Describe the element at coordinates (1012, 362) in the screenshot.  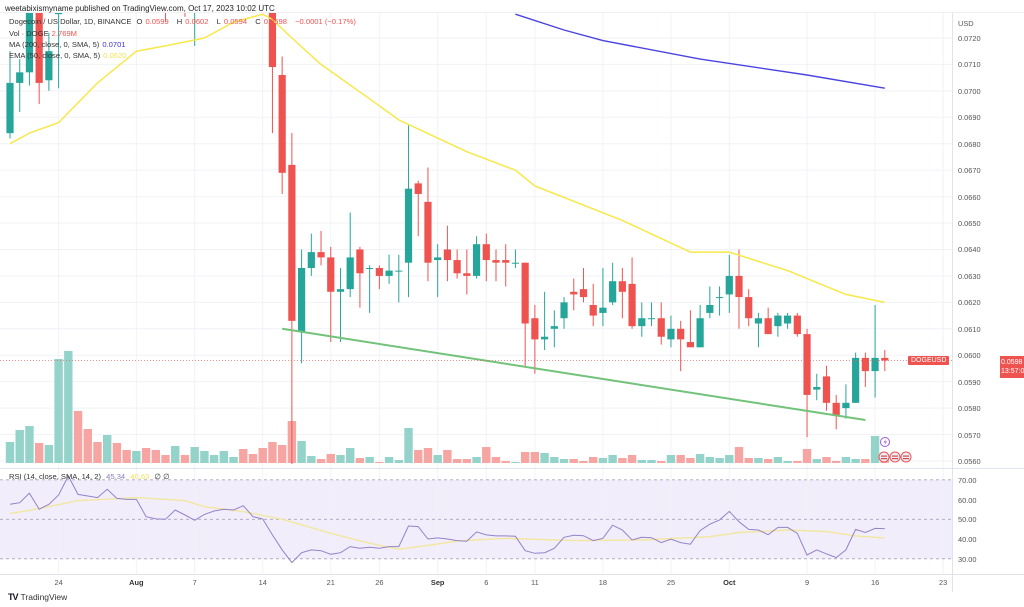
I see `current-price: 0.0598` at that location.